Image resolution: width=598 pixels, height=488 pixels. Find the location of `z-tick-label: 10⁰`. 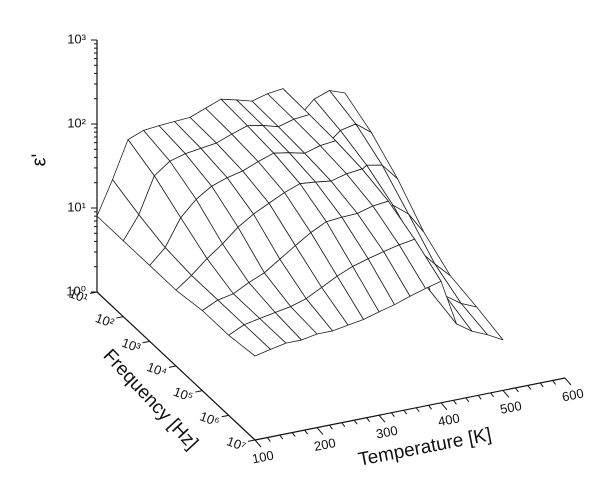

z-tick-label: 10⁰ is located at coordinates (76, 290).